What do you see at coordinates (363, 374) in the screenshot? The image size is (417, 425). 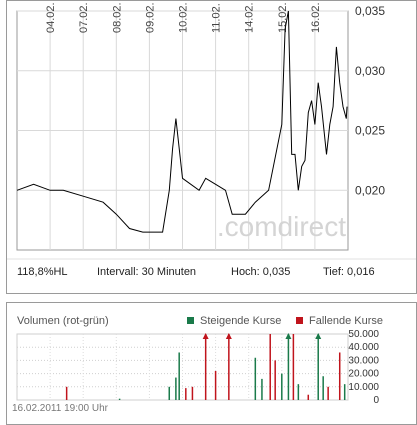 I see `volume-ytick-label: 20.000` at bounding box center [363, 374].